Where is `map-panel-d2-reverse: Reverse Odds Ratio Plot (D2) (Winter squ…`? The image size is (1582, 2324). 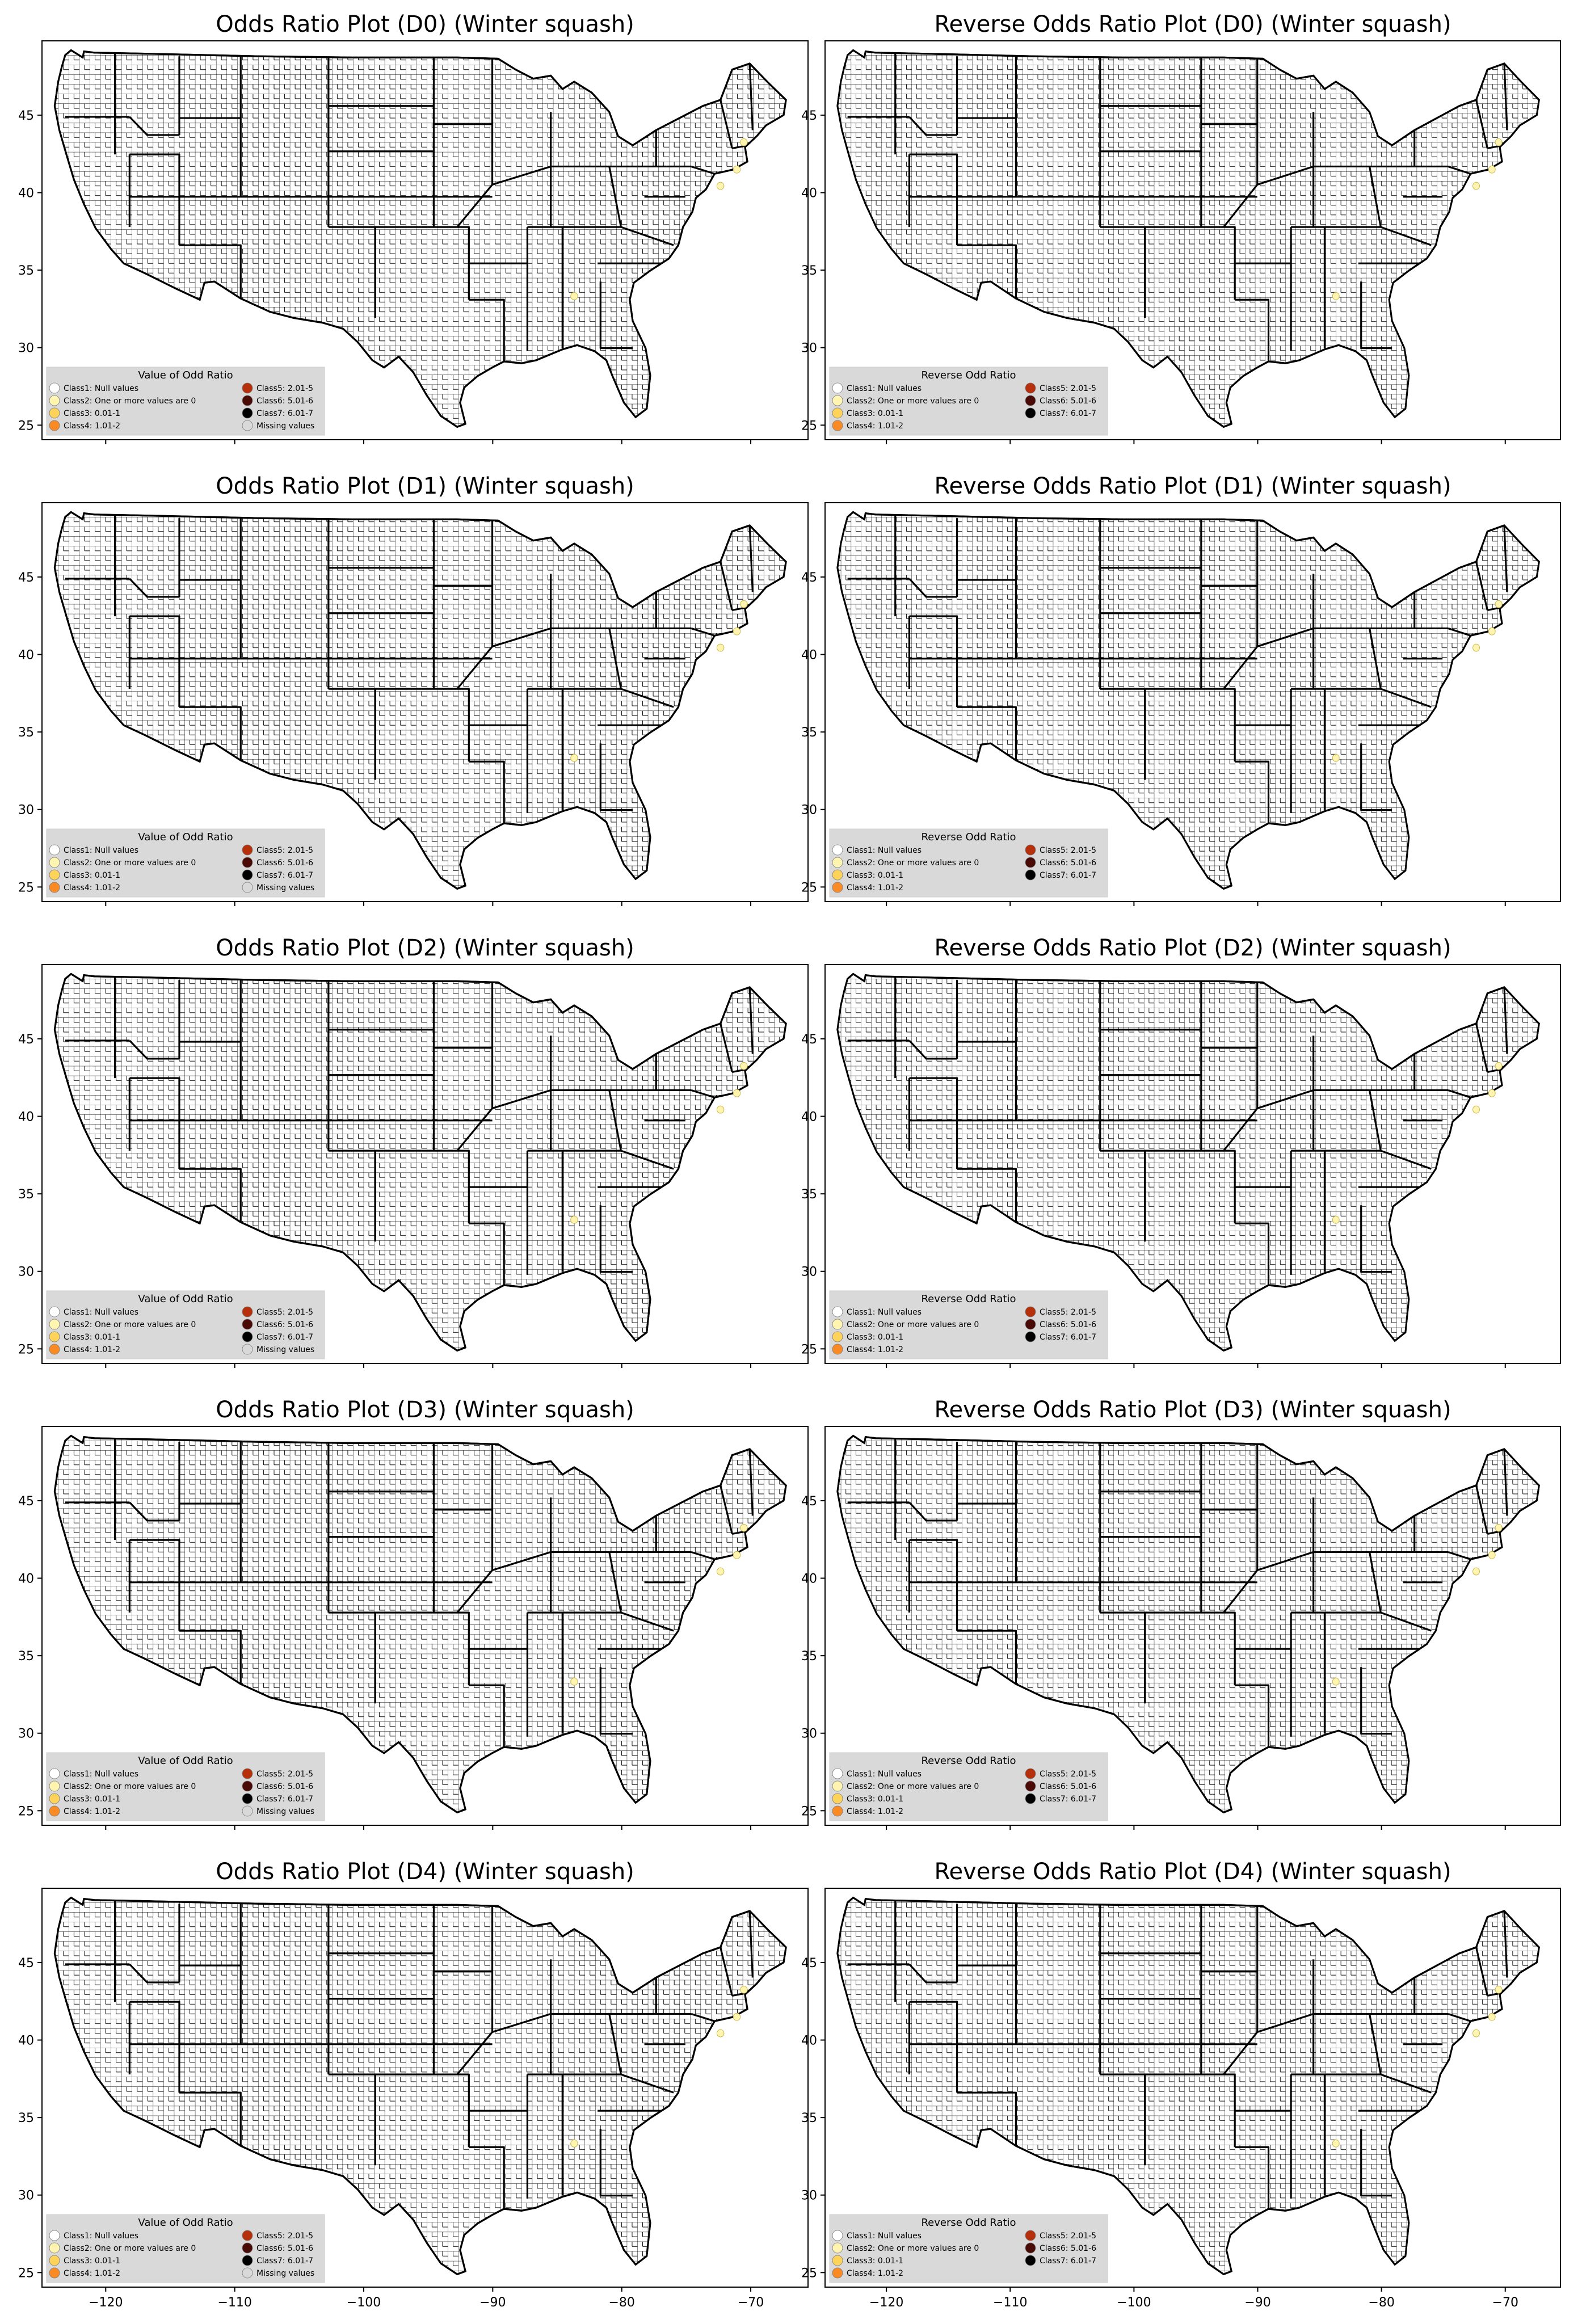
map-panel-d2-reverse: Reverse Odds Ratio Plot (D2) (Winter squ… is located at coordinates (1181, 1151).